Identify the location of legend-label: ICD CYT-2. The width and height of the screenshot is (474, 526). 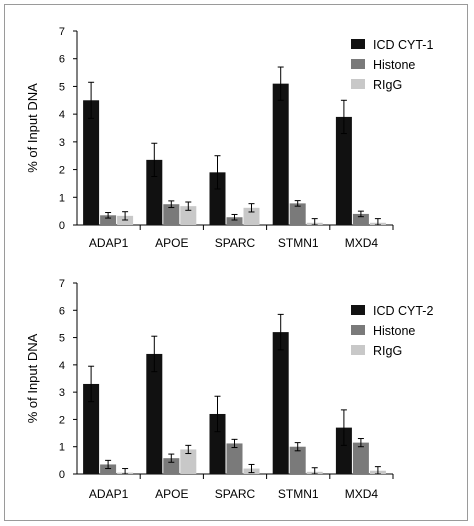
(403, 311).